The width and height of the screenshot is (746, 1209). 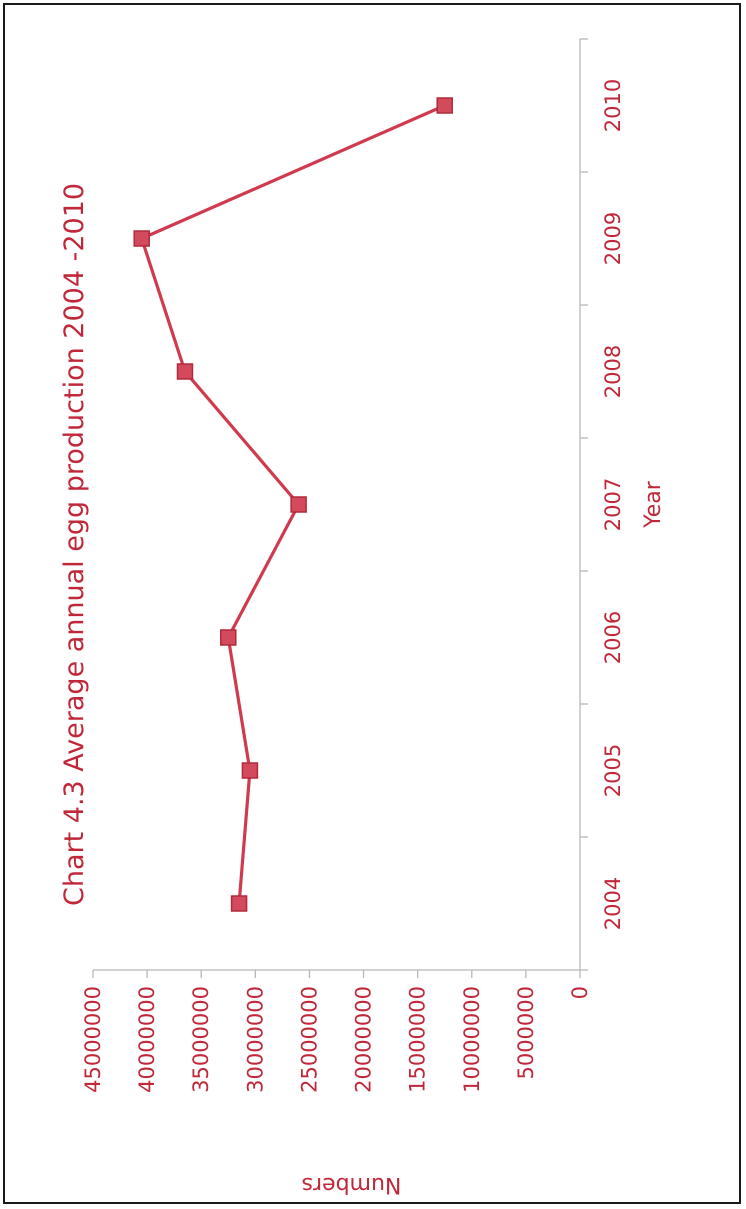 I want to click on y-tick-label: 0, so click(x=580, y=992).